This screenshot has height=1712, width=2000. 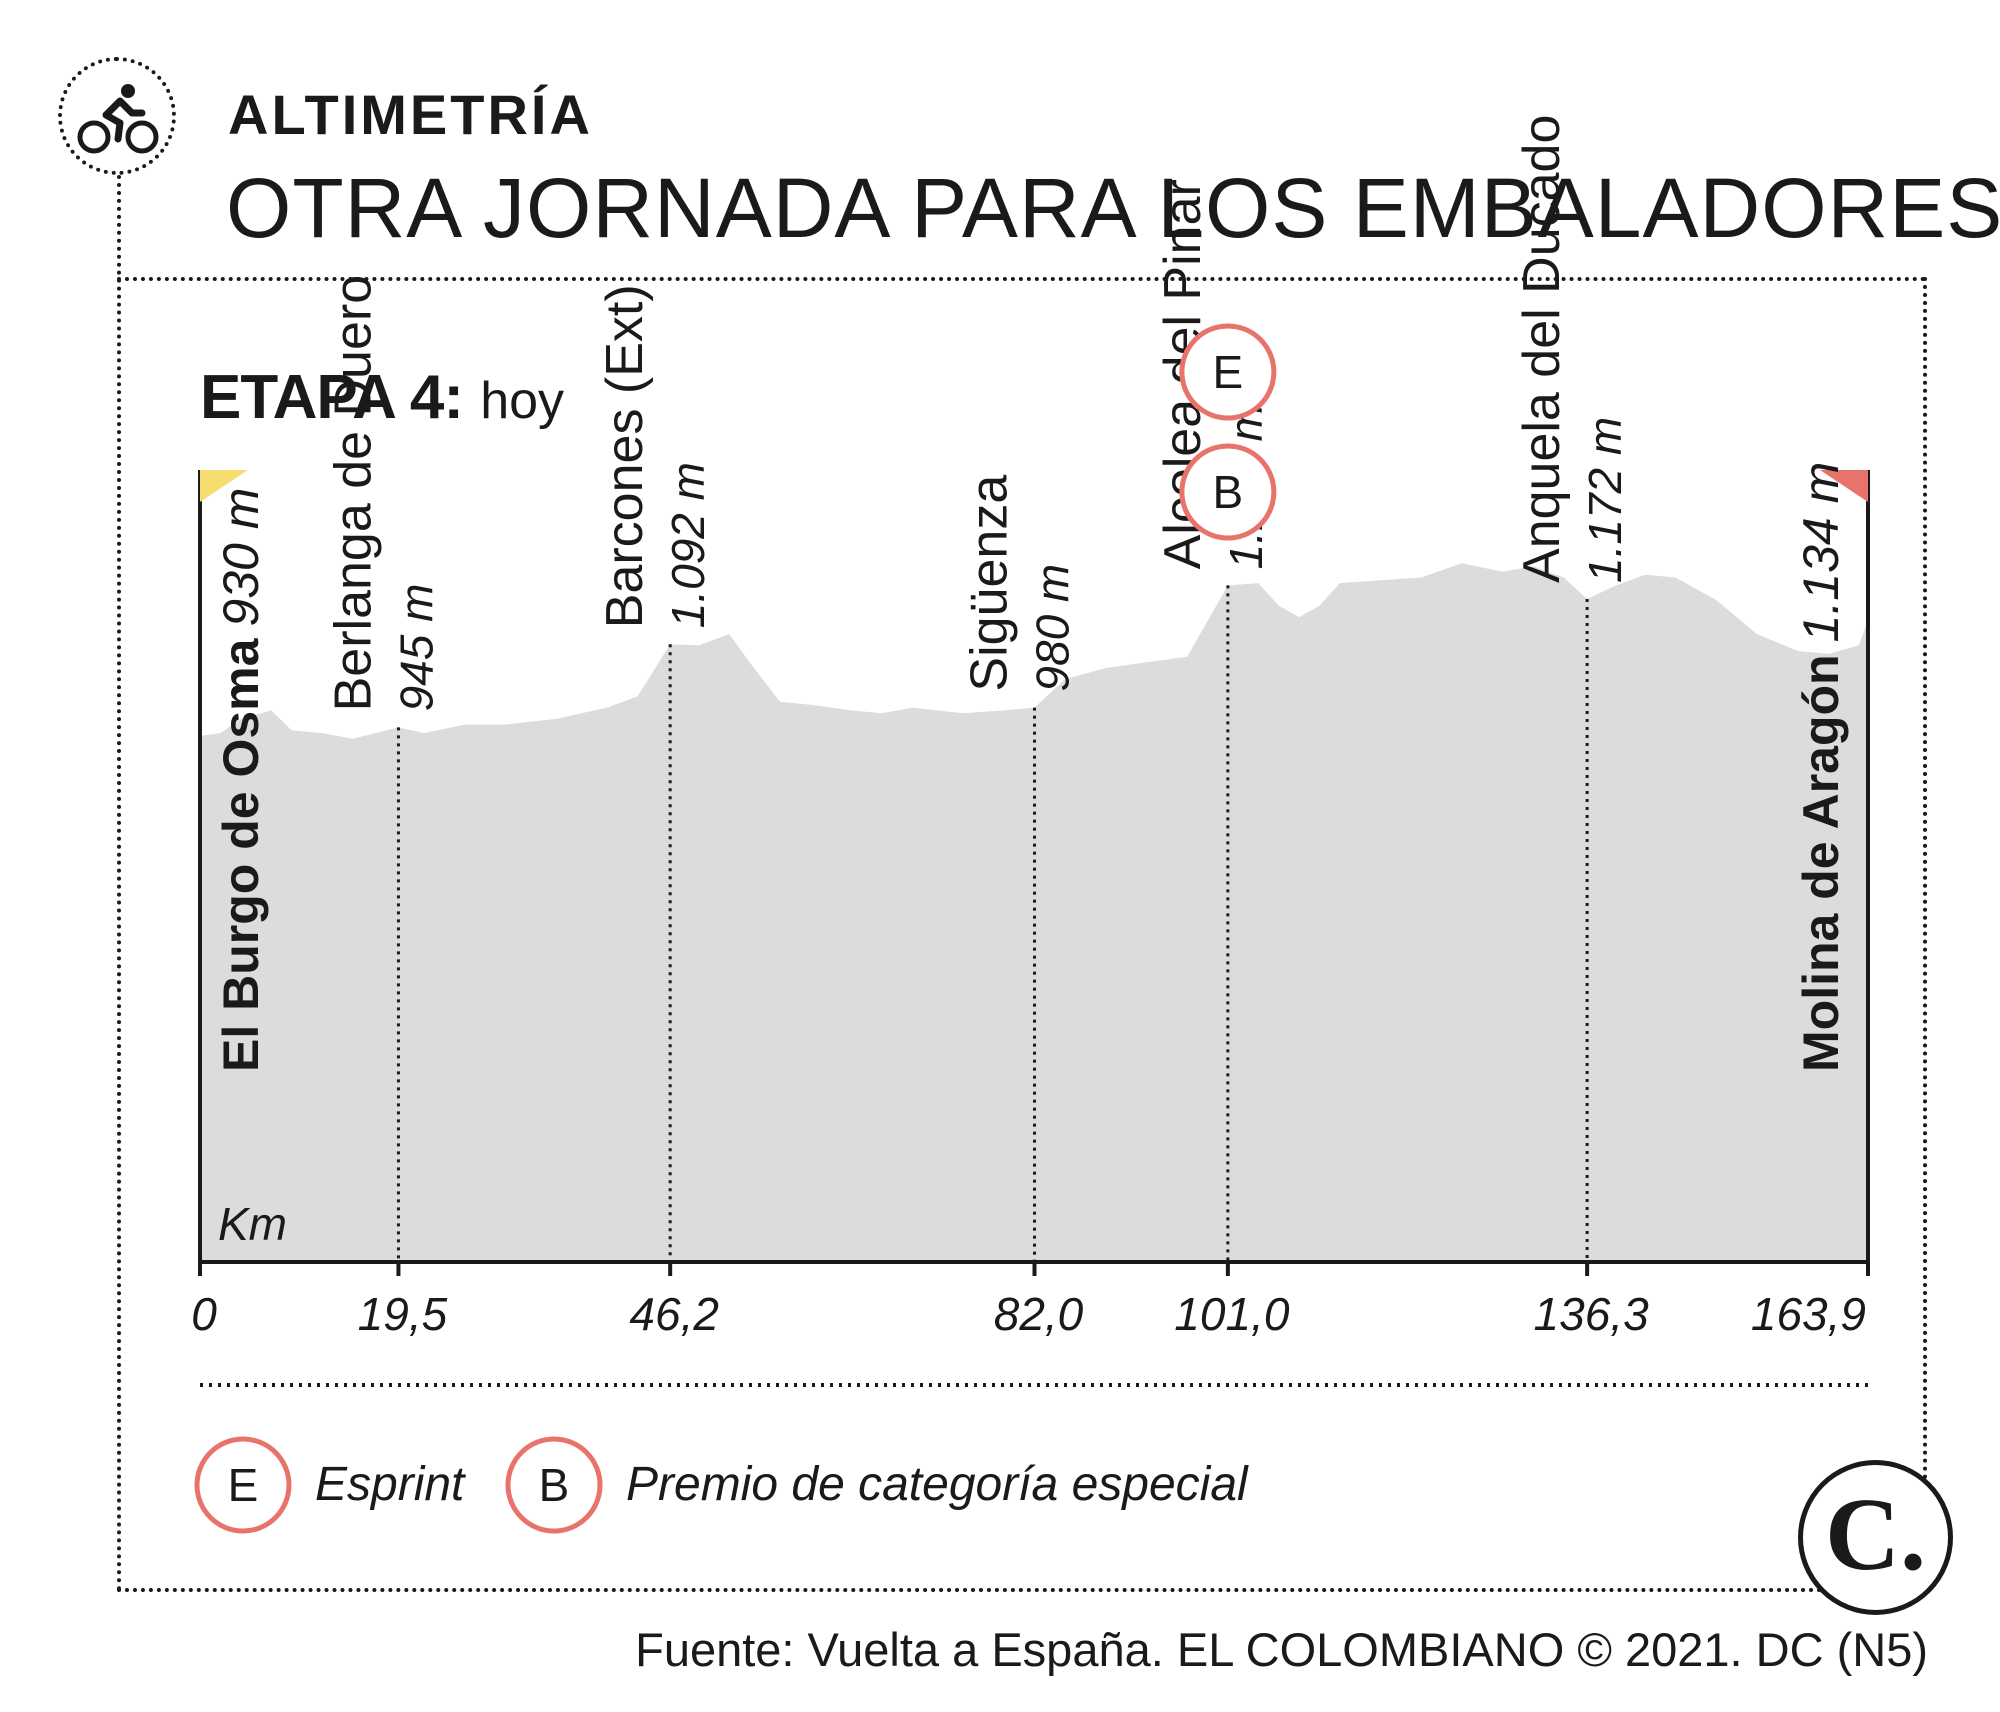 I want to click on x-tick-label: 19,5, so click(x=403, y=1314).